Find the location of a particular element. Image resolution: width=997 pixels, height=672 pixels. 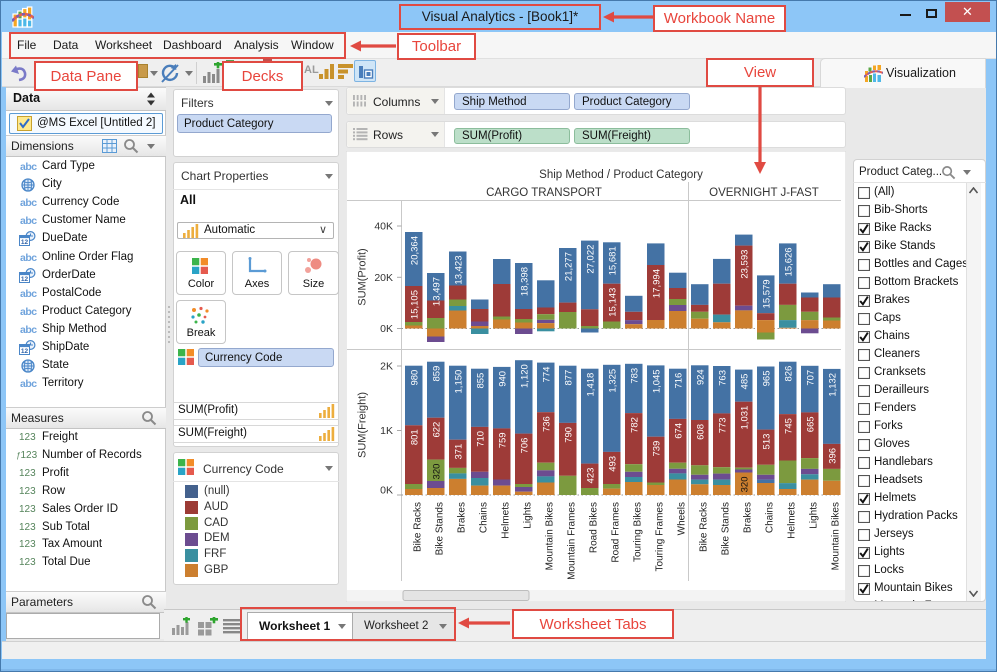

svg-text: 423 is located at coordinates (590, 476).